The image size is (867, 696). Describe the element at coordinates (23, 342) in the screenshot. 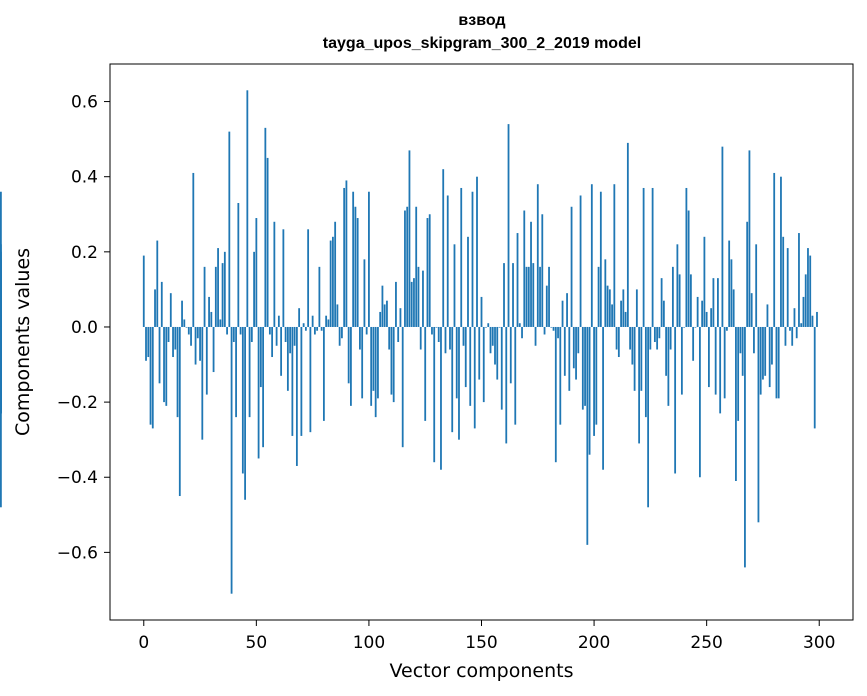

I see `y-axis-label: Components values` at that location.